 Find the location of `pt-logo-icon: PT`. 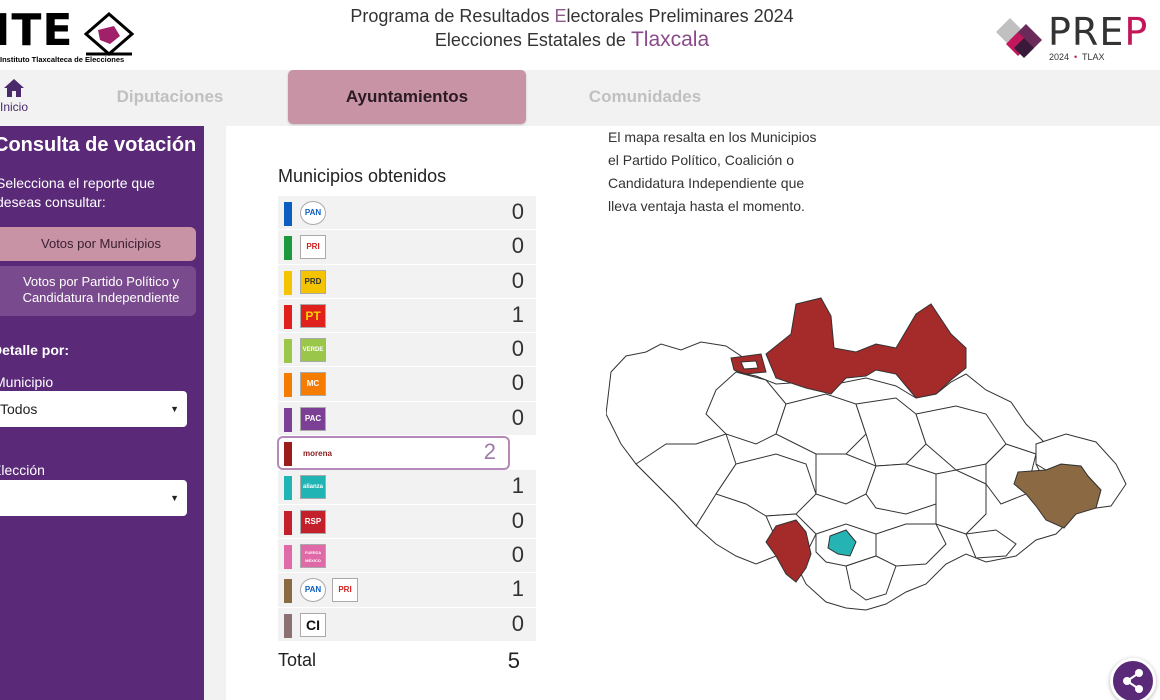

pt-logo-icon: PT is located at coordinates (313, 315).